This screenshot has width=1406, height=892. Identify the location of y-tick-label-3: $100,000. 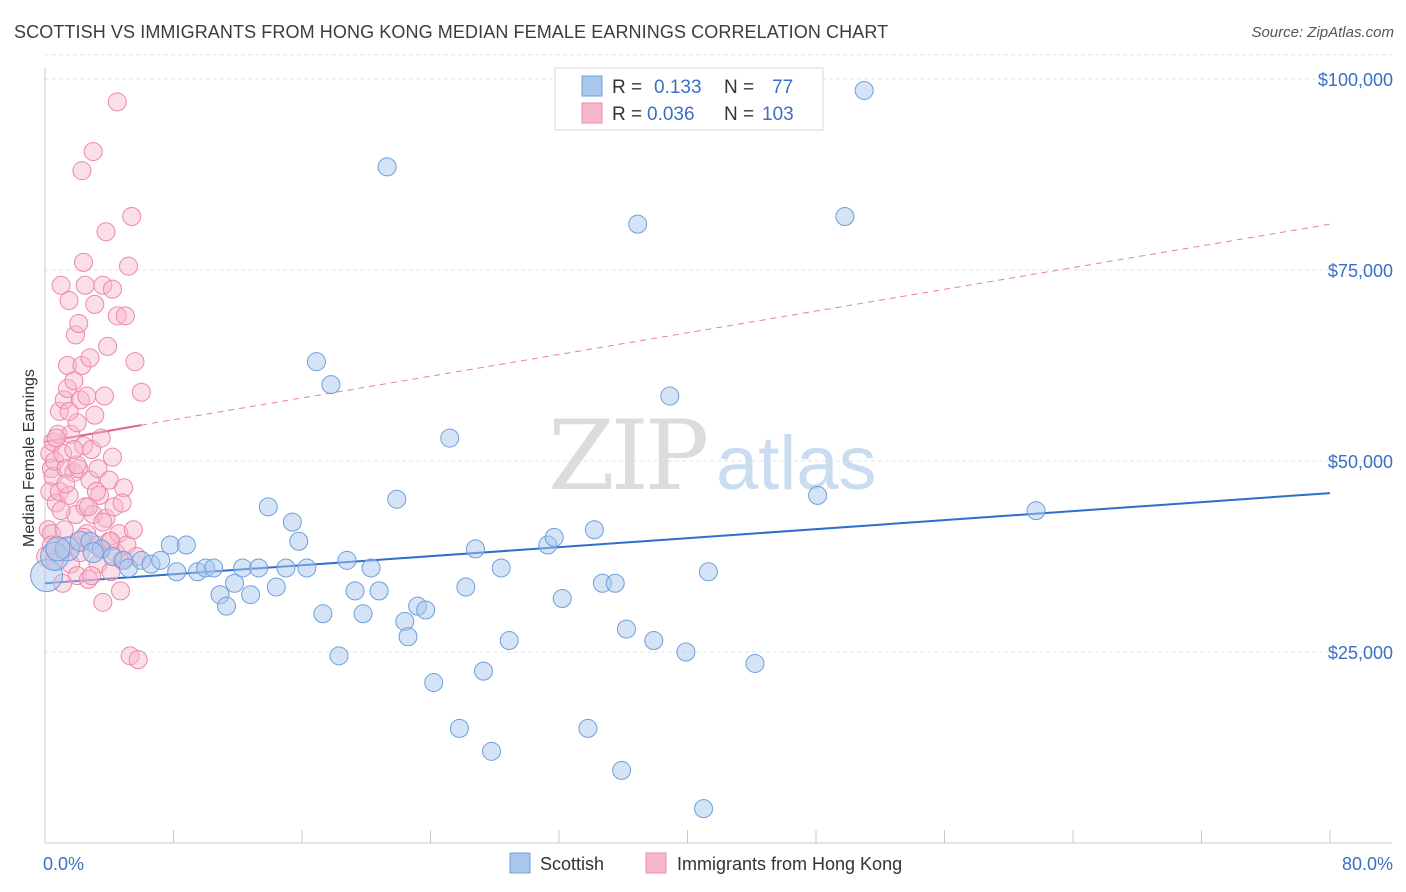
(1355, 80).